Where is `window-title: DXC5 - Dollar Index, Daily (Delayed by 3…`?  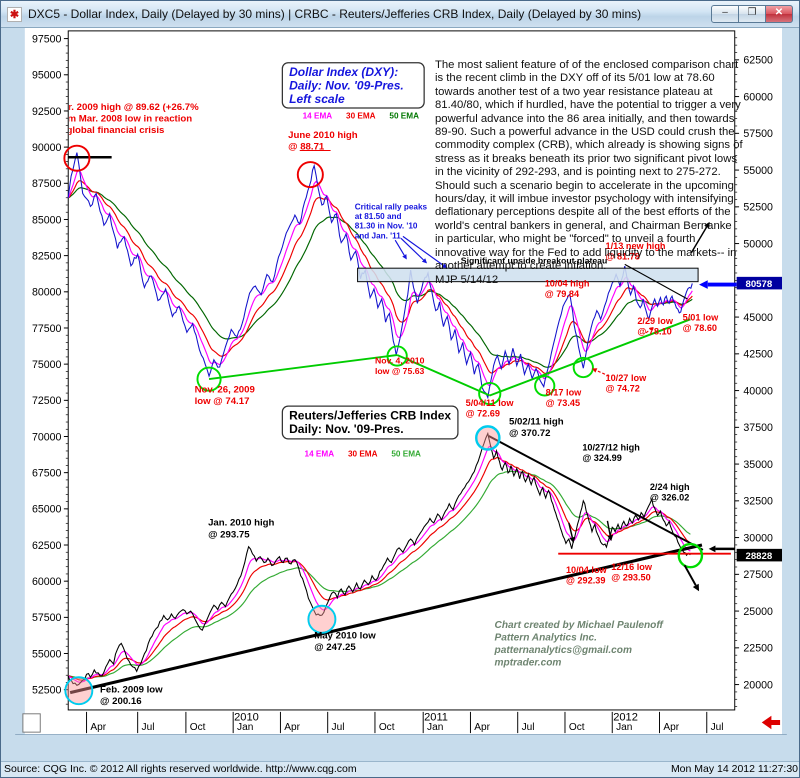 window-title: DXC5 - Dollar Index, Daily (Delayed by 3… is located at coordinates (335, 14).